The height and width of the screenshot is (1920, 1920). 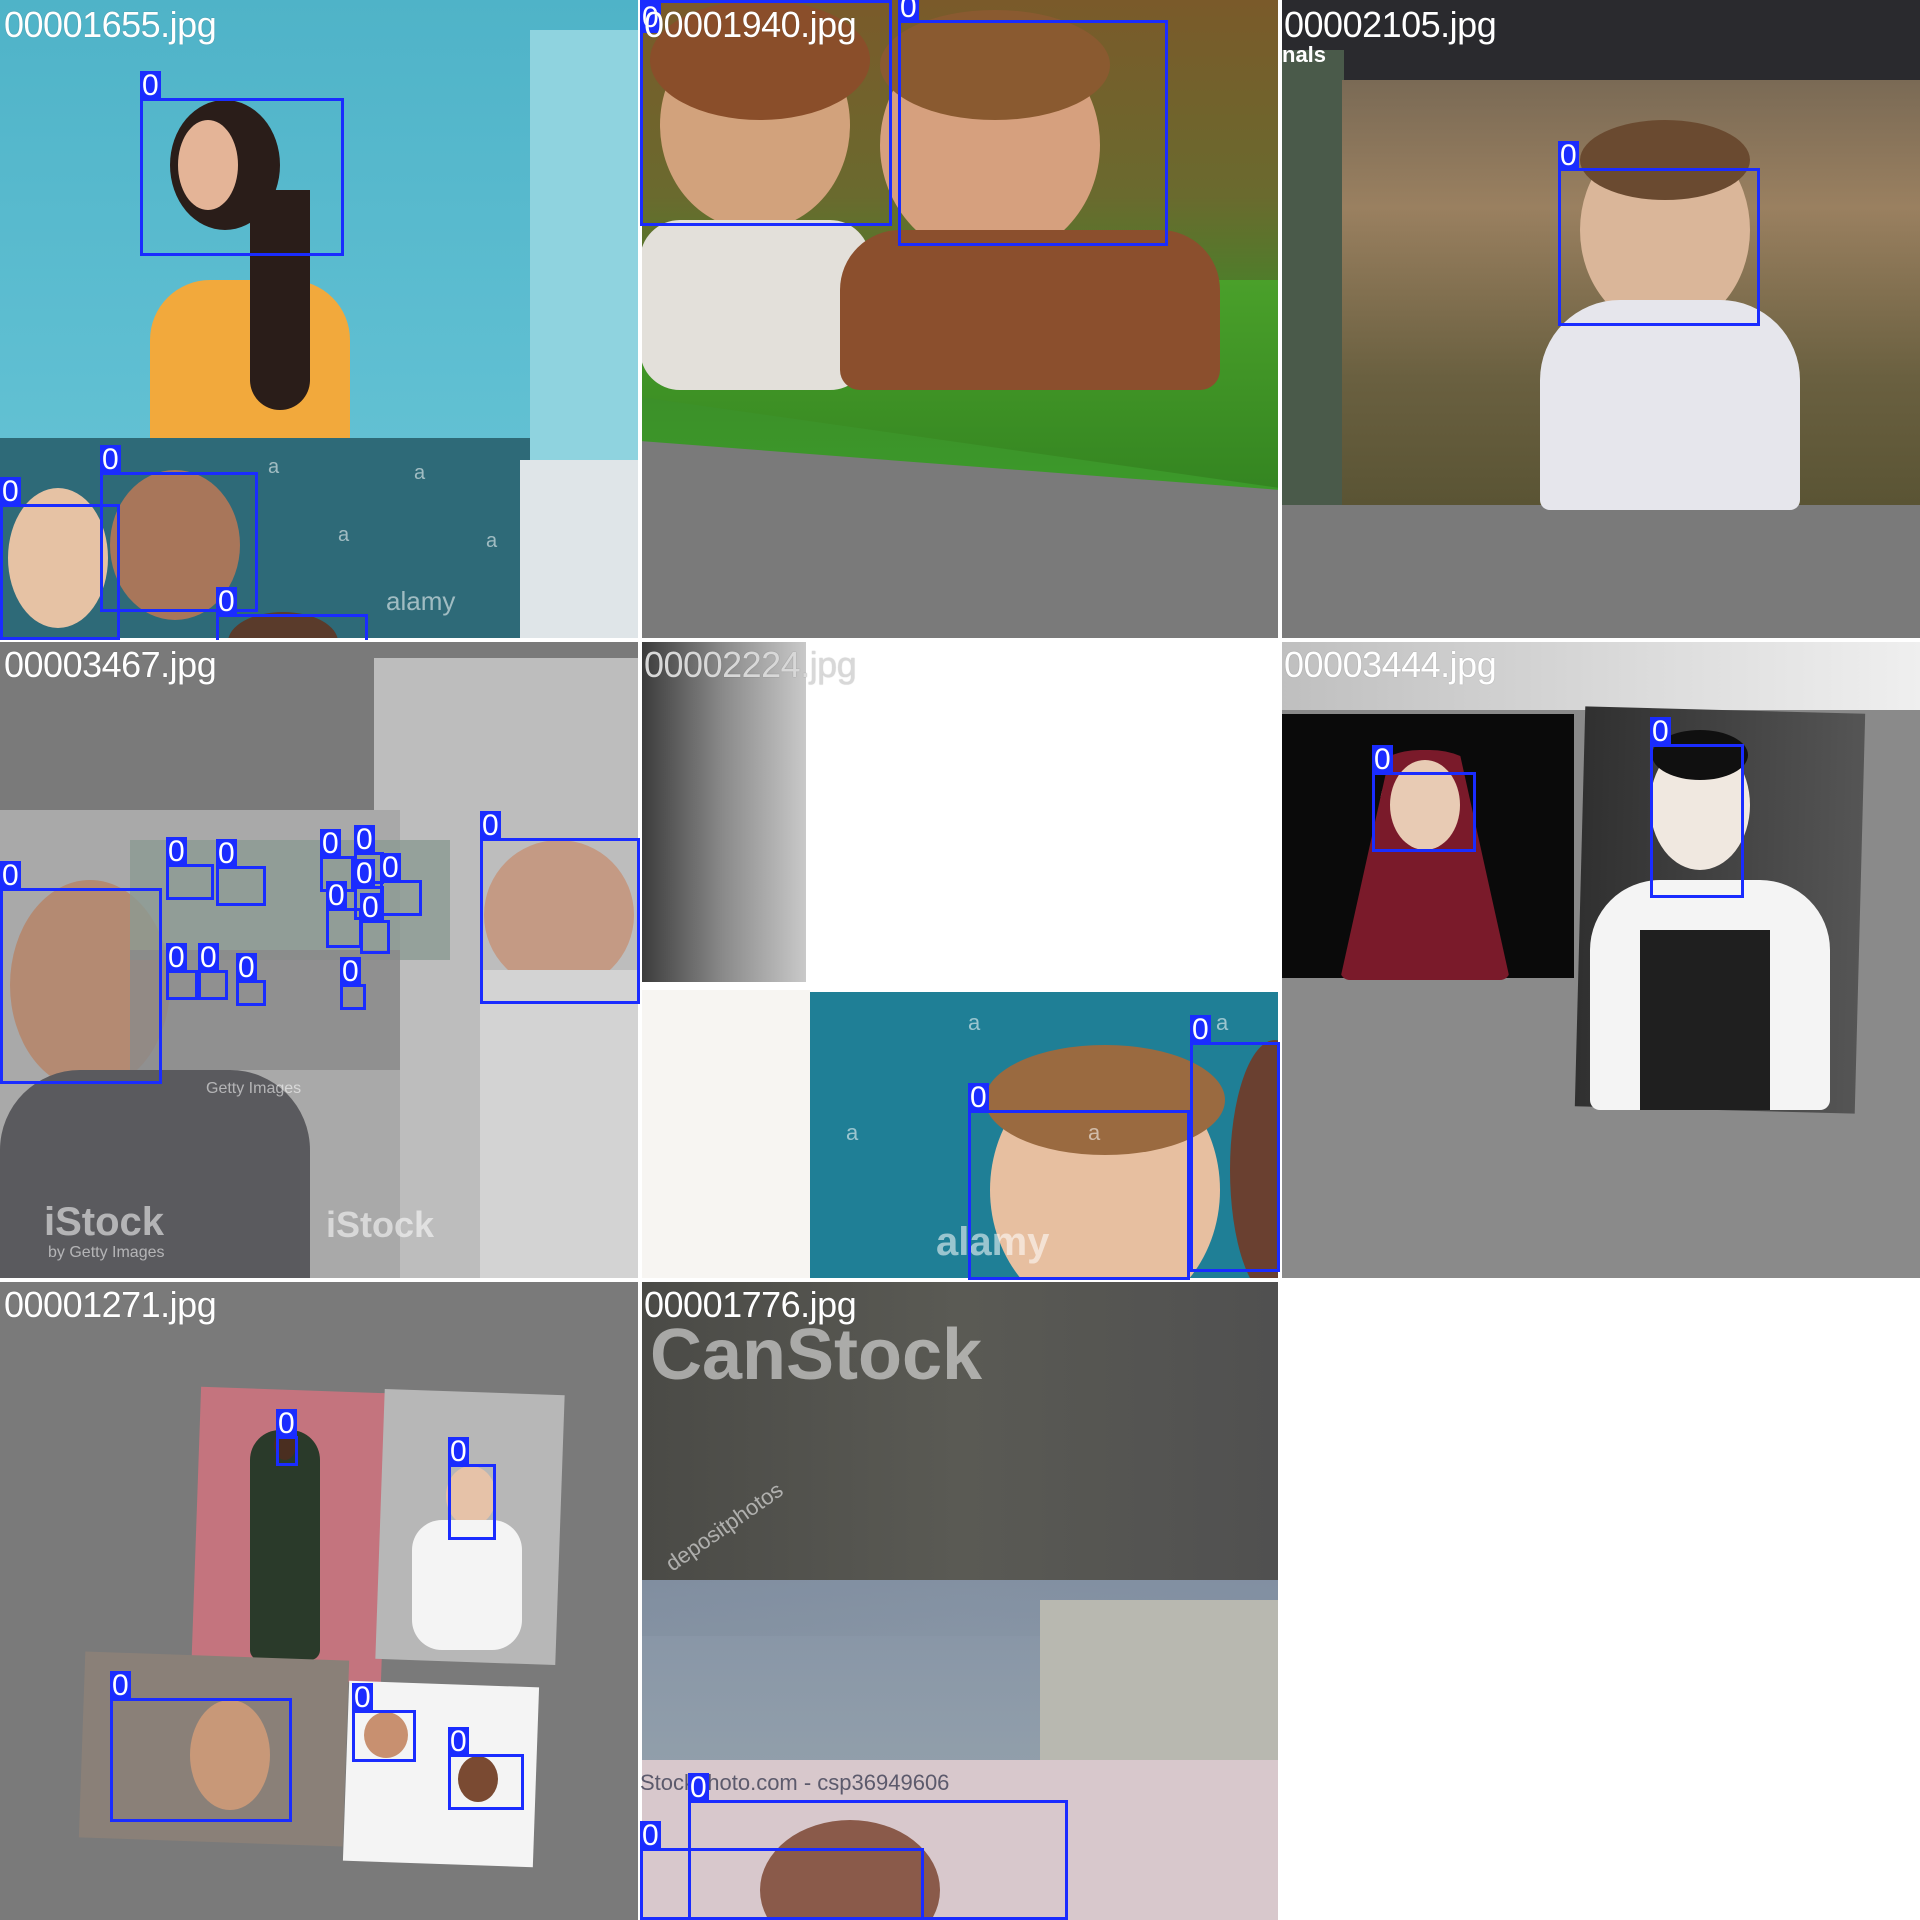 What do you see at coordinates (110, 24) in the screenshot?
I see `tile-filename: 00001655.jpg` at bounding box center [110, 24].